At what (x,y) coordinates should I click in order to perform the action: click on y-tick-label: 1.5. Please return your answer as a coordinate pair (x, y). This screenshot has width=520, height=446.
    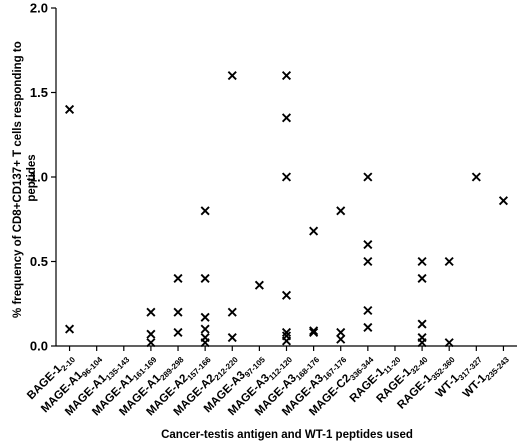
    Looking at the image, I should click on (39, 92).